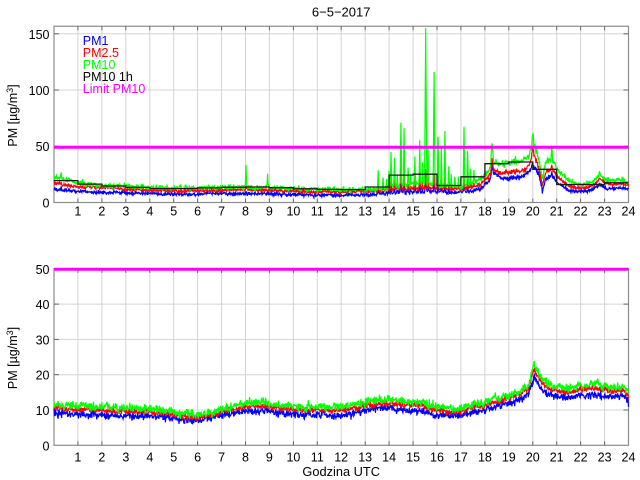 The width and height of the screenshot is (640, 480). What do you see at coordinates (43, 305) in the screenshot?
I see `svg-text: 40` at bounding box center [43, 305].